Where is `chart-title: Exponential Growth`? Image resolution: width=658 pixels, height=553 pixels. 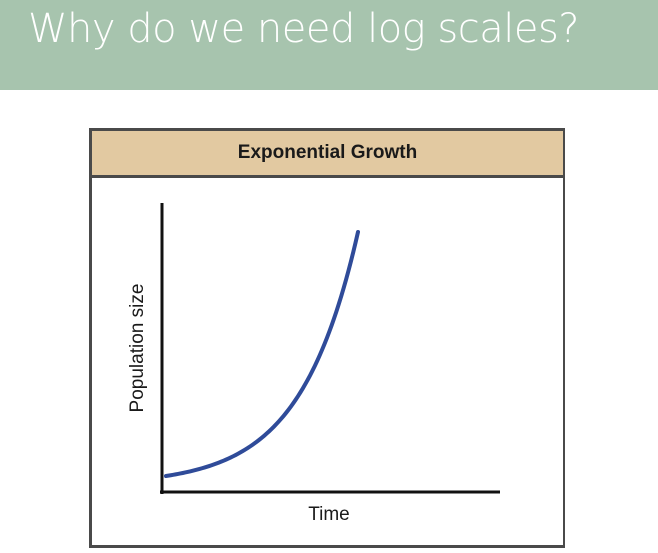
chart-title: Exponential Growth is located at coordinates (327, 152).